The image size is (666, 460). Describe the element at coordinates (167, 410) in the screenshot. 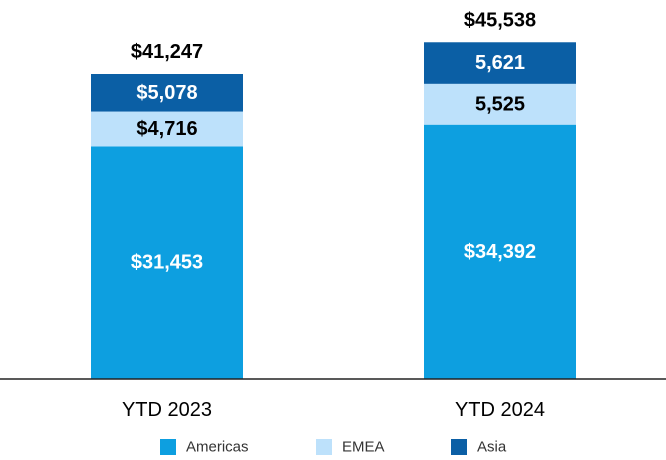

I see `category-label-1: YTD 2023` at that location.